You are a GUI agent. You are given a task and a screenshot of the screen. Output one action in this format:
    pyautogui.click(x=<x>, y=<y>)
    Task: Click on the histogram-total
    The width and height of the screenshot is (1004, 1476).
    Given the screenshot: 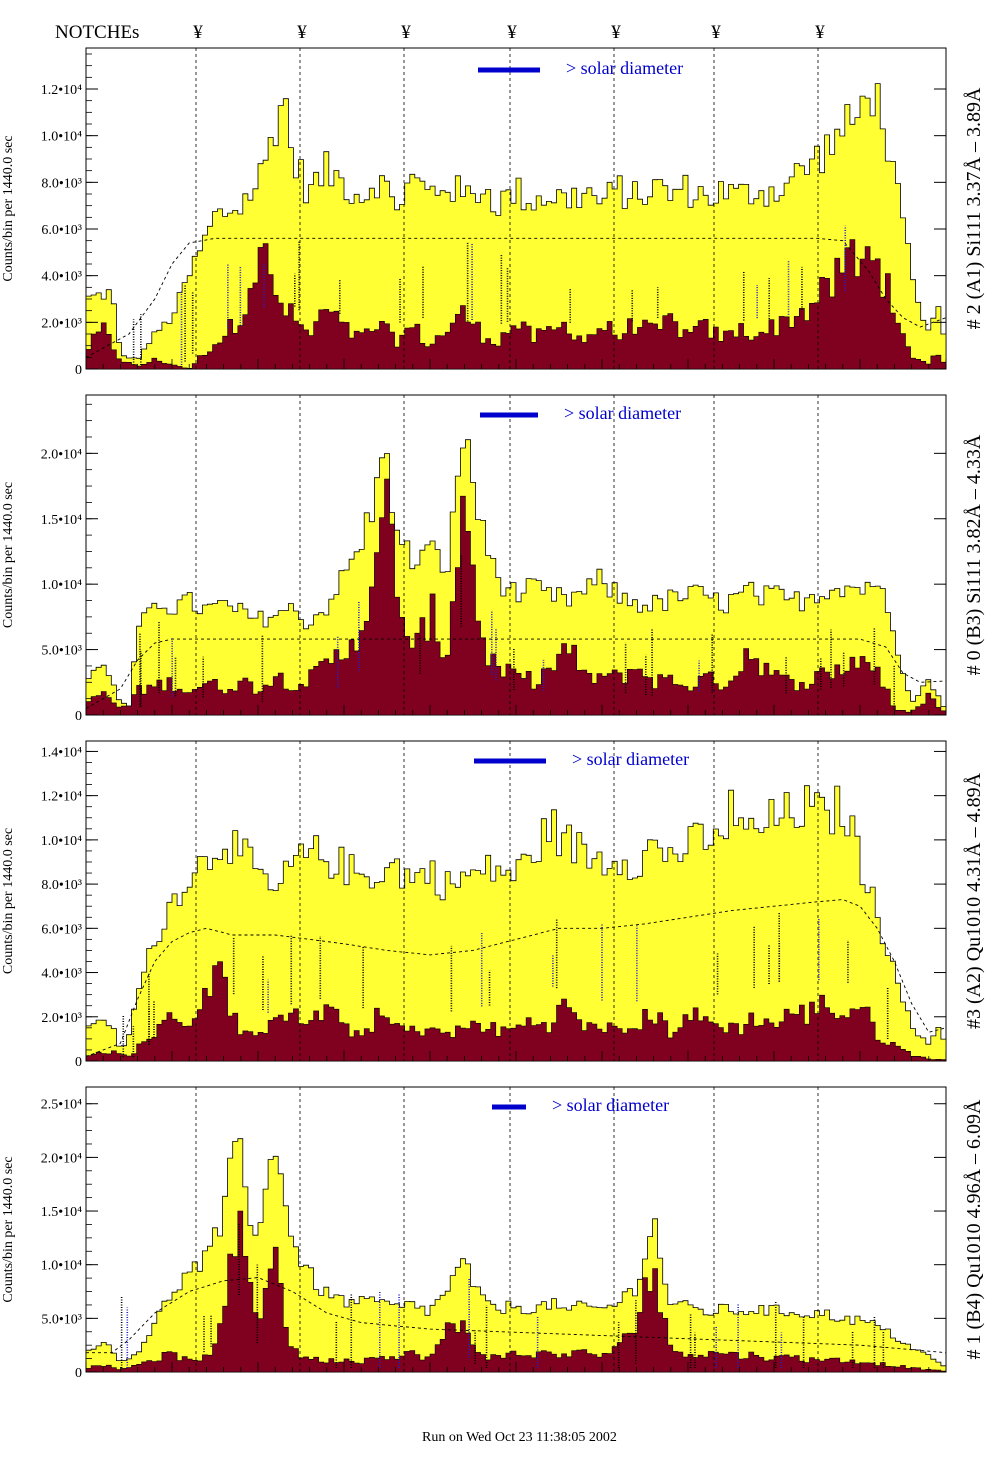 What is the action you would take?
    pyautogui.click(x=516, y=1255)
    